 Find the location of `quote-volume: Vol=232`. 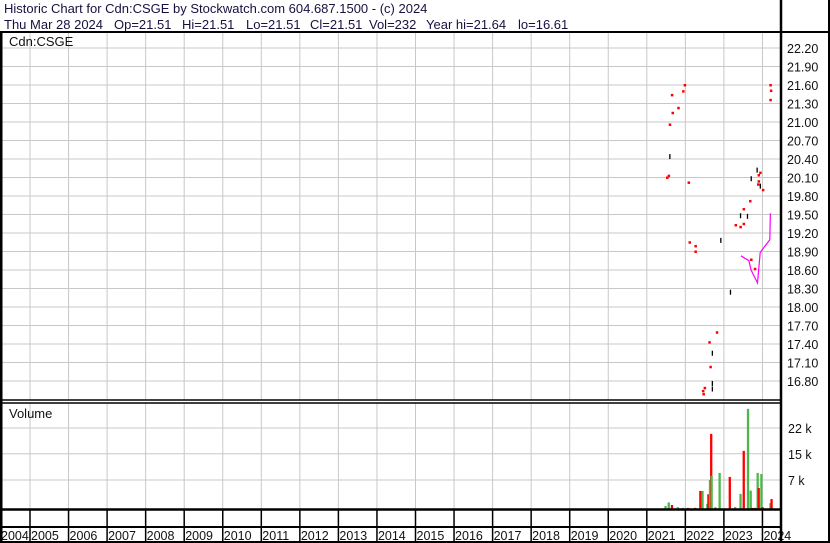

quote-volume: Vol=232 is located at coordinates (392, 24).